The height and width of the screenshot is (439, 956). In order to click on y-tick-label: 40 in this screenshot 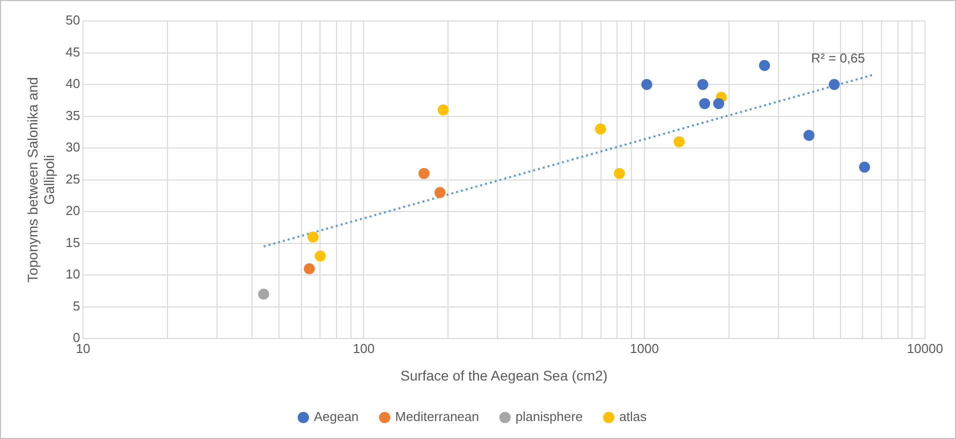, I will do `click(73, 84)`.